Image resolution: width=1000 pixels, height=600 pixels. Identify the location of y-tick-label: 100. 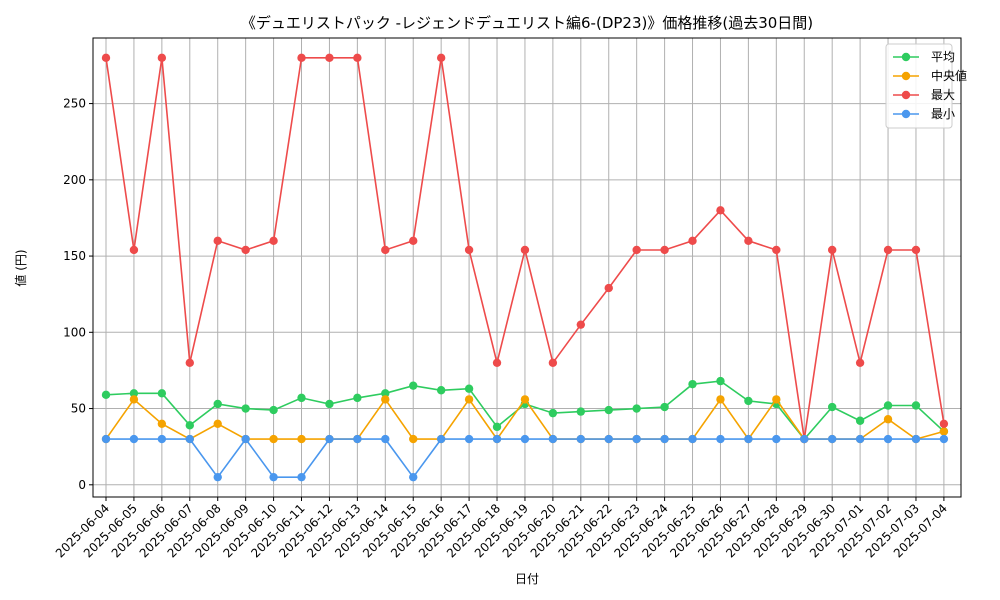
(74, 332).